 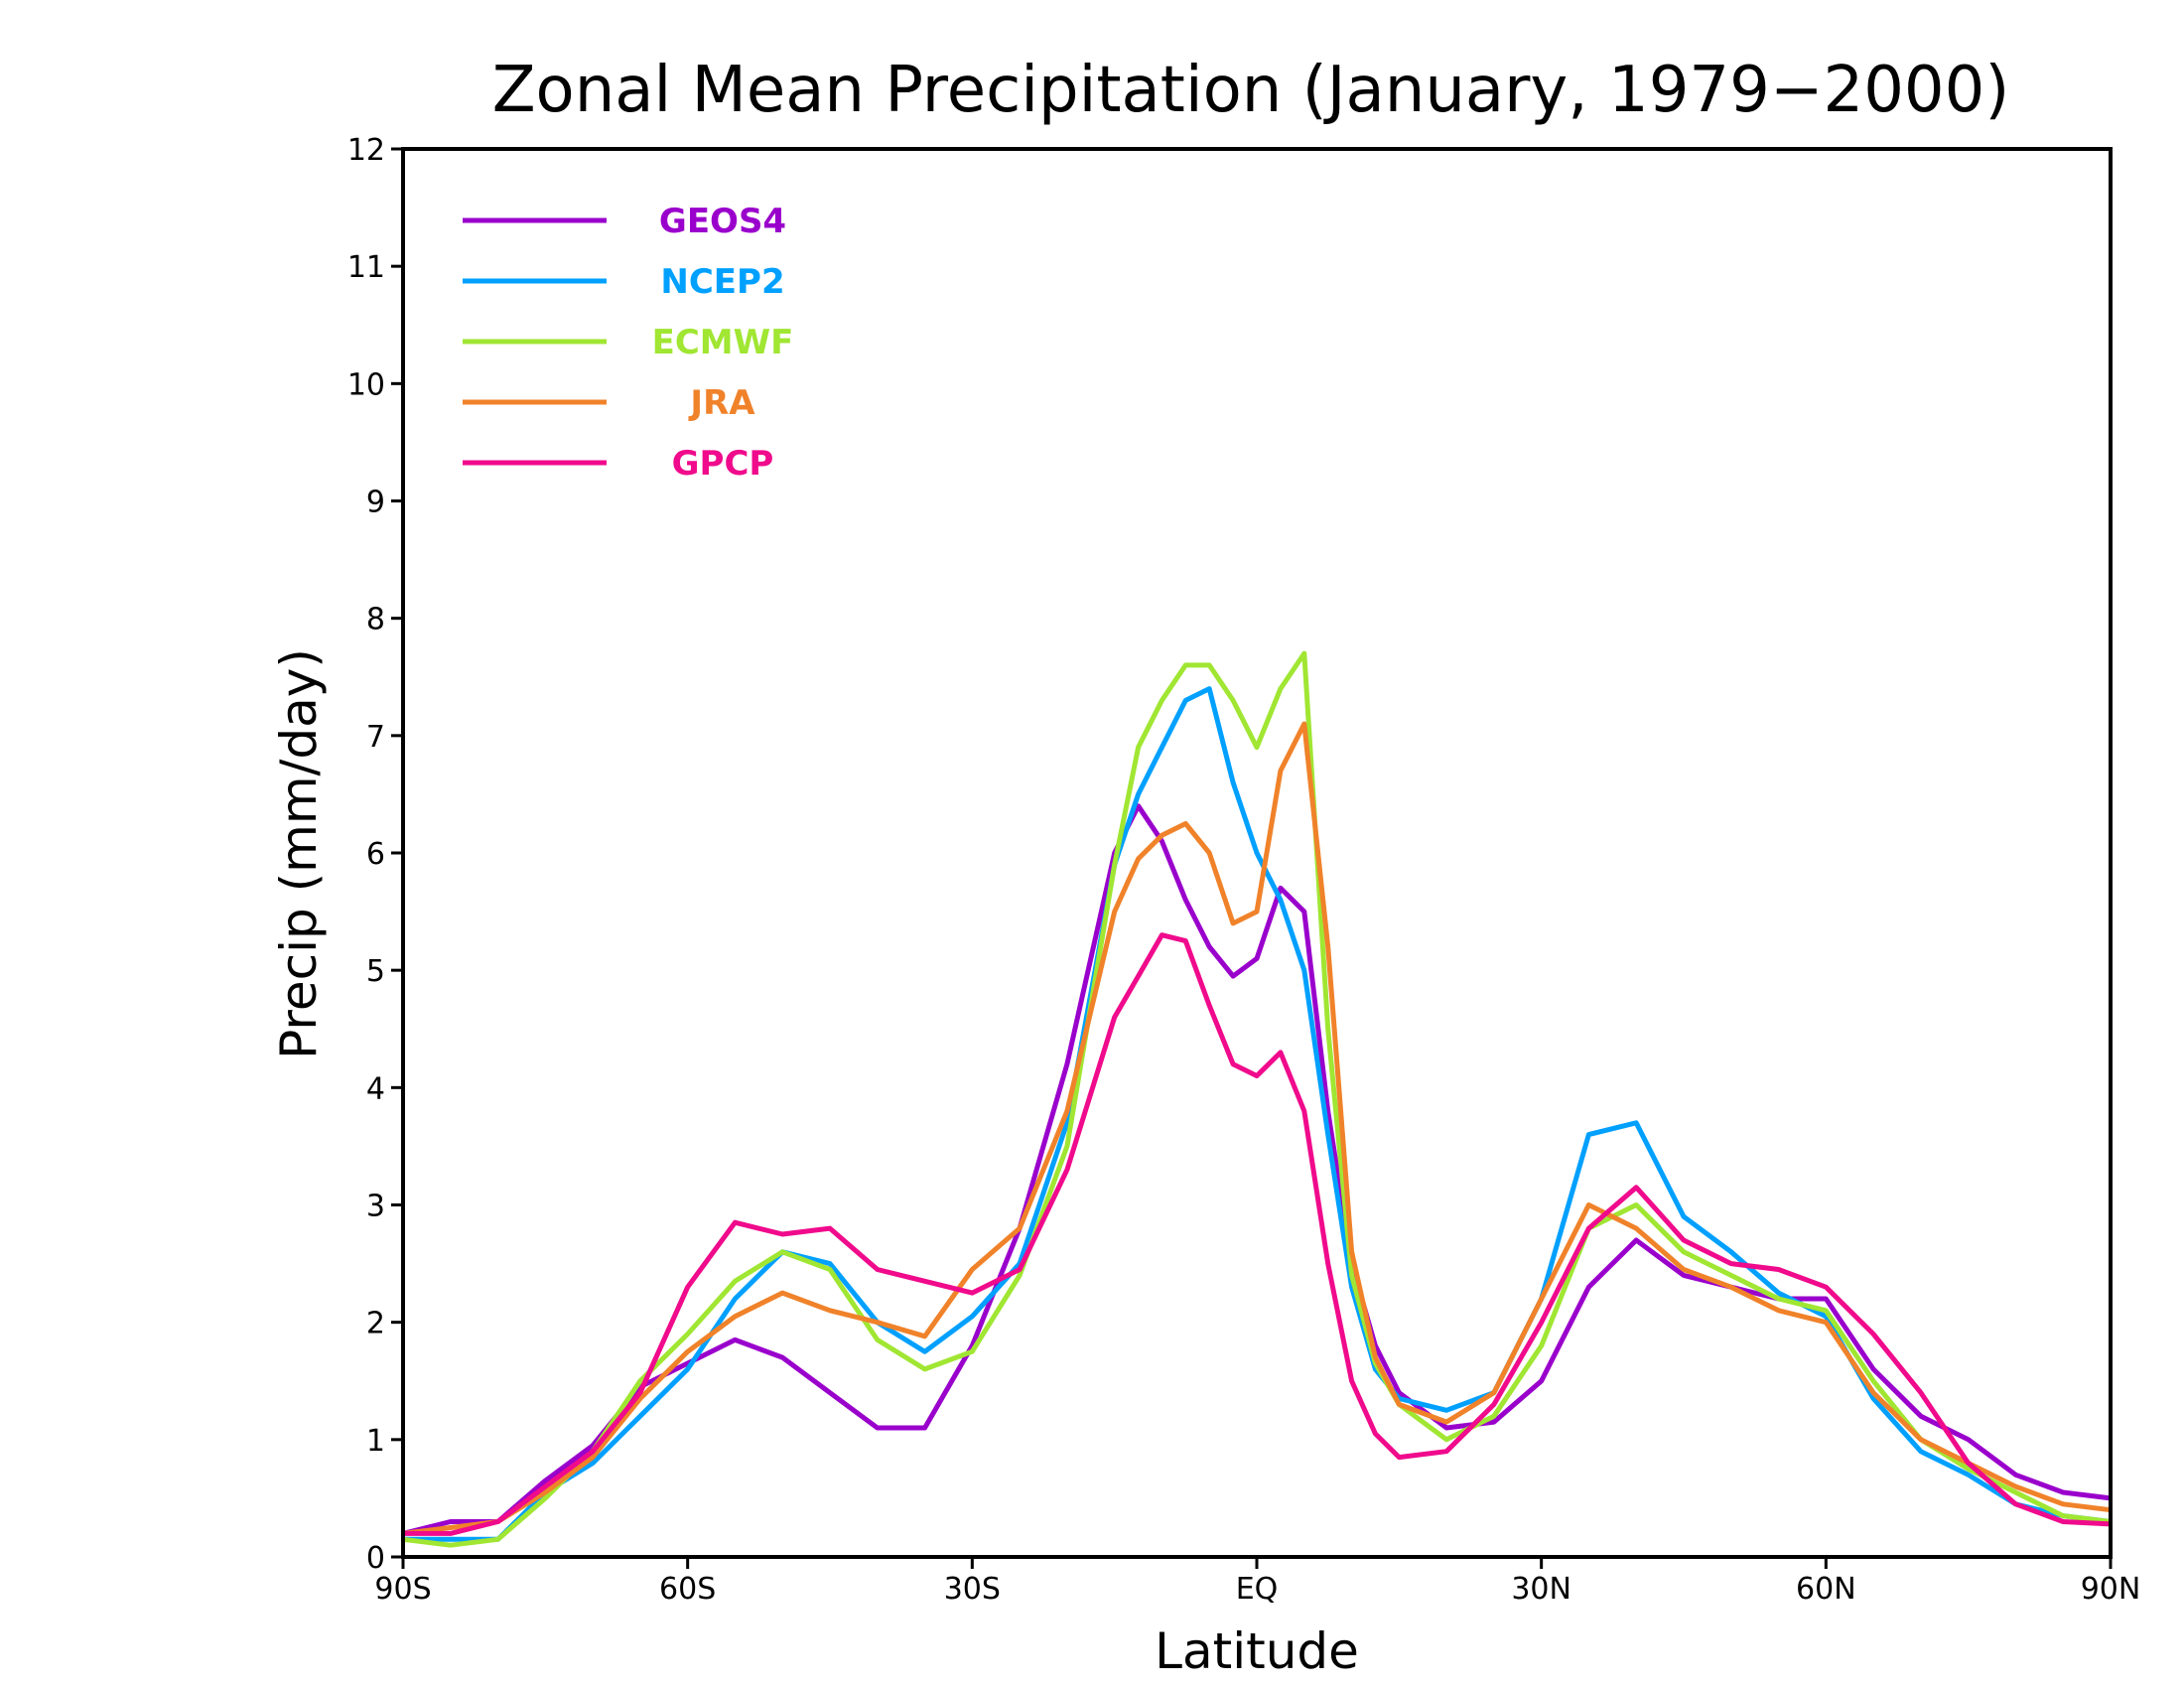 I want to click on legend-label-ecmwf: ECMWF, so click(x=723, y=342).